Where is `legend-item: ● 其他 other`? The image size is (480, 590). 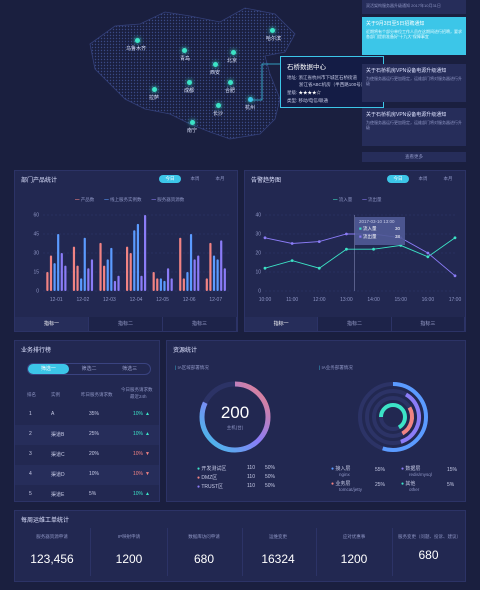 legend-item: ● 其他 other is located at coordinates (410, 486).